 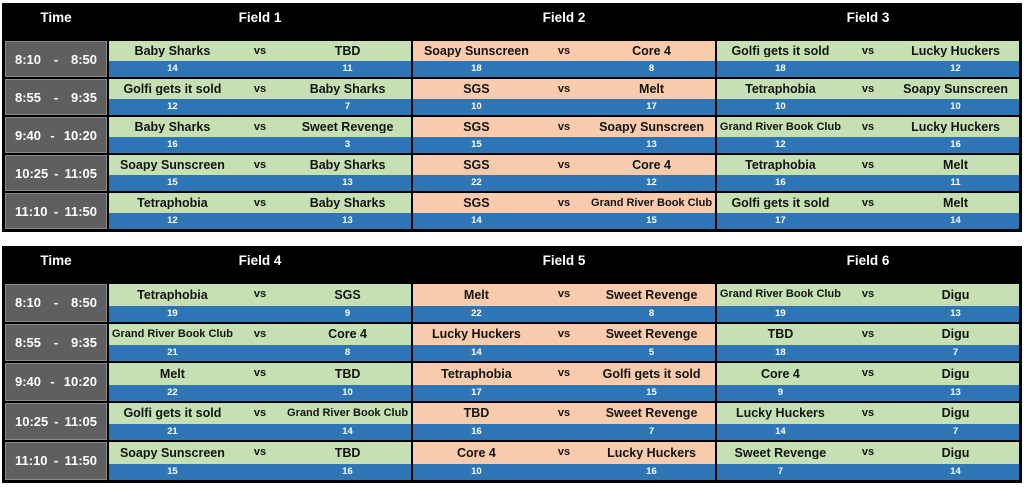 I want to click on away-score: 3, so click(x=347, y=145).